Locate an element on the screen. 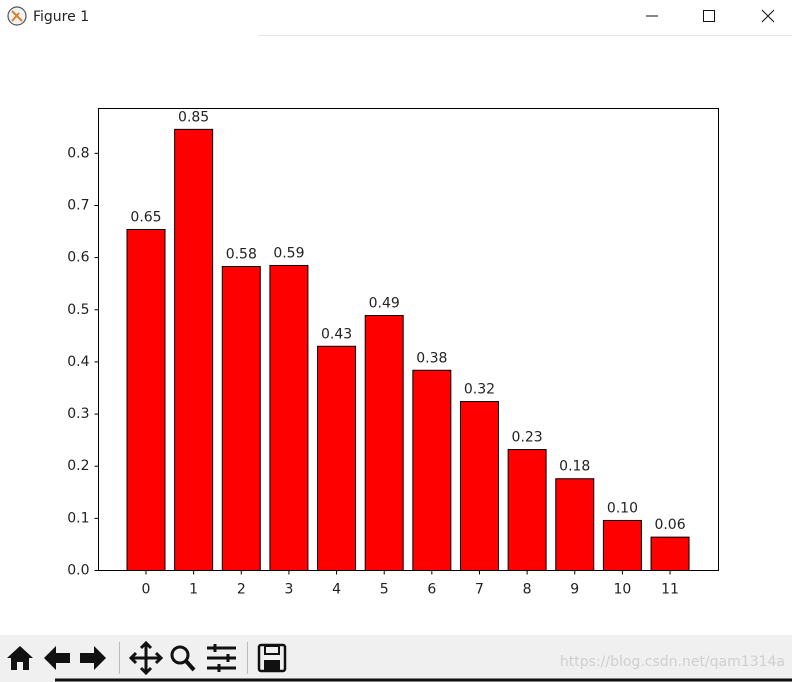  y-tick-label: 0.4 is located at coordinates (78, 362).